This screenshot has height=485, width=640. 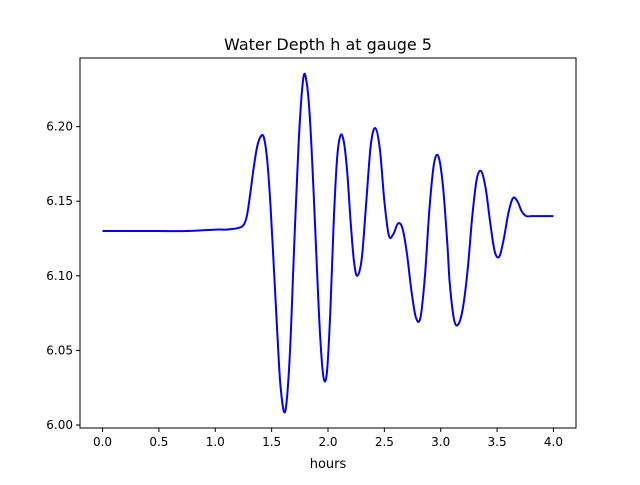 I want to click on x-tick-label: 2.5, so click(x=384, y=442).